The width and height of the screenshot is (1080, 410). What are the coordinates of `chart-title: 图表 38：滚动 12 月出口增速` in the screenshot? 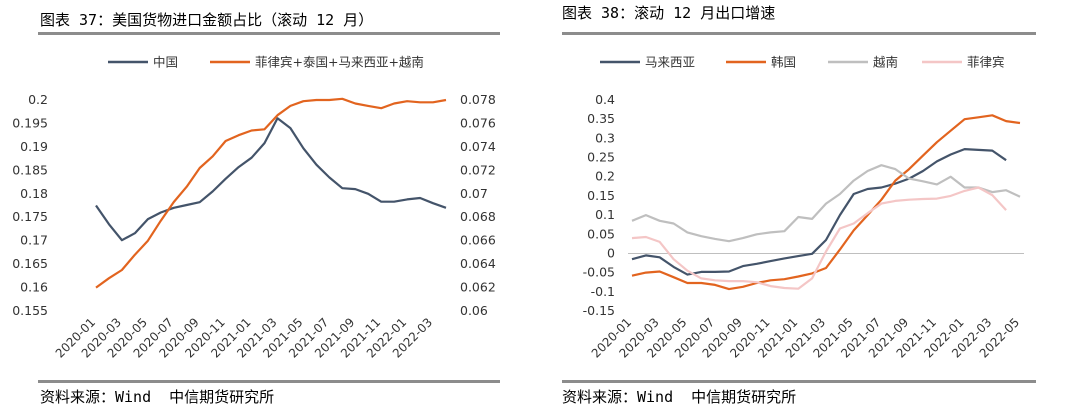 It's located at (669, 13).